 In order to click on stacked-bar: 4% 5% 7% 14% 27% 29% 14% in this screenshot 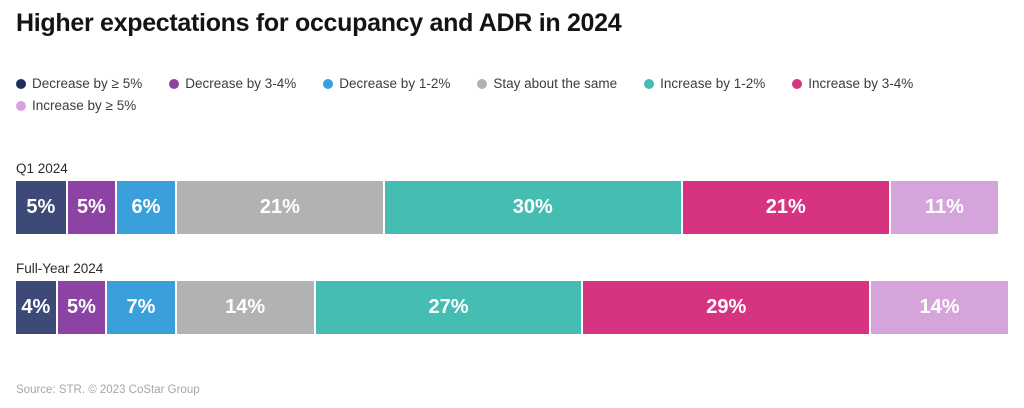, I will do `click(512, 307)`.